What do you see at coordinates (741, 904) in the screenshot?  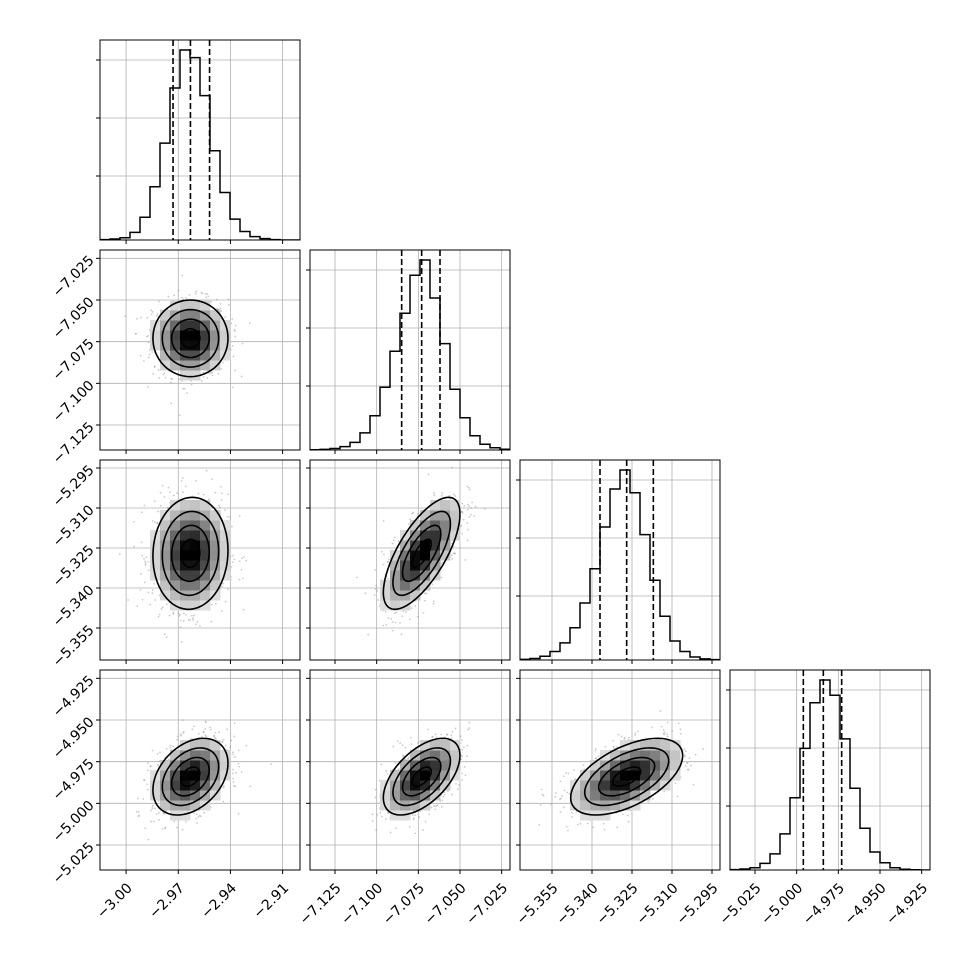 I see `x-tick-label: −5.025` at bounding box center [741, 904].